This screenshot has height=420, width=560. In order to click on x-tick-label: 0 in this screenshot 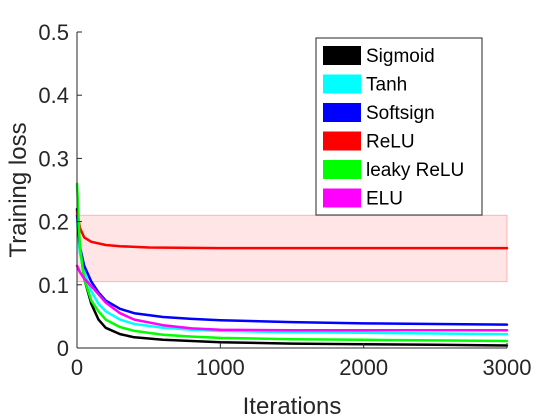, I will do `click(77, 367)`.